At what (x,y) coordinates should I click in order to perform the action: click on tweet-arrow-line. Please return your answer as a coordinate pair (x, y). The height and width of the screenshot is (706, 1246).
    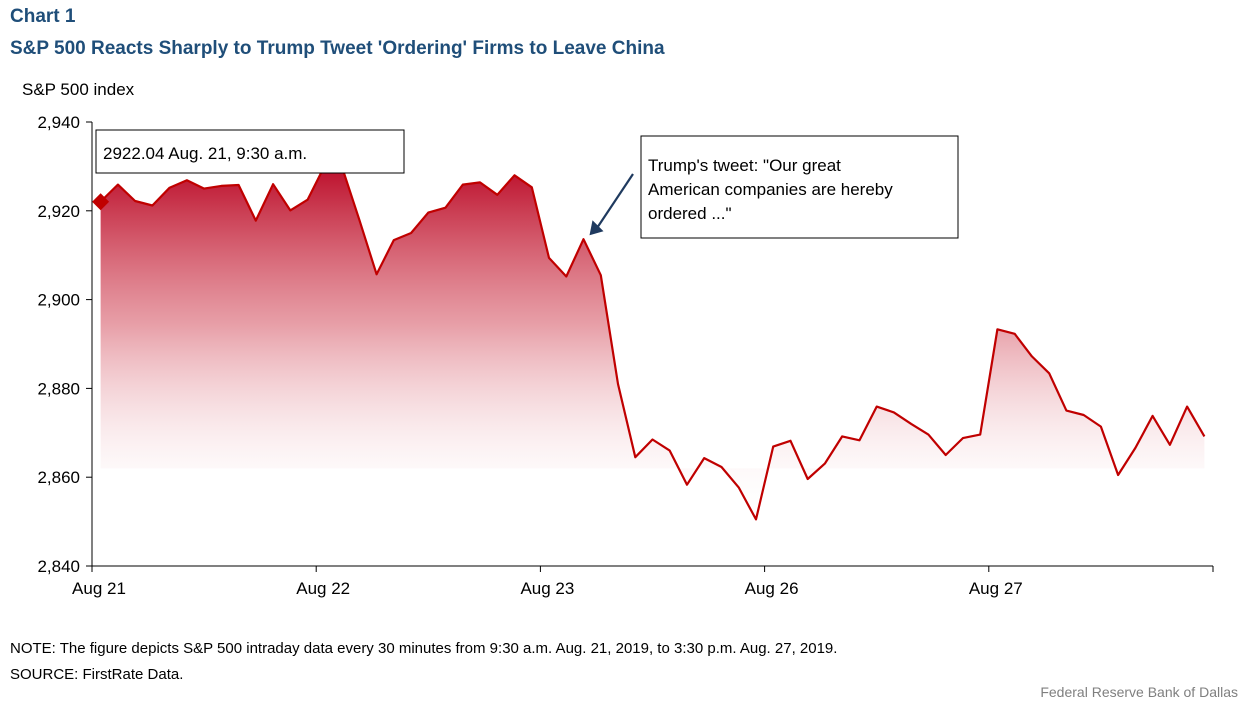
    Looking at the image, I should click on (615, 200).